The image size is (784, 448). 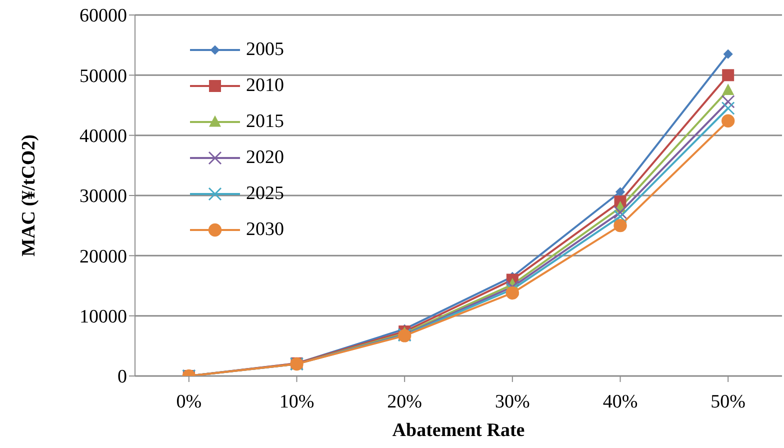 I want to click on x-tick-label: 20%, so click(x=404, y=401).